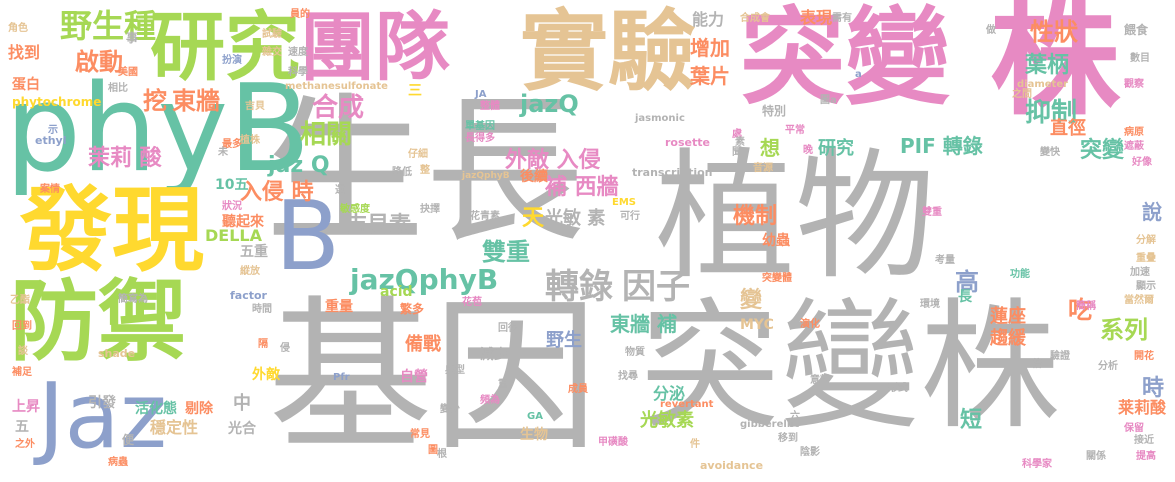 The height and width of the screenshot is (482, 1175). I want to click on word-b: B, so click(308, 237).